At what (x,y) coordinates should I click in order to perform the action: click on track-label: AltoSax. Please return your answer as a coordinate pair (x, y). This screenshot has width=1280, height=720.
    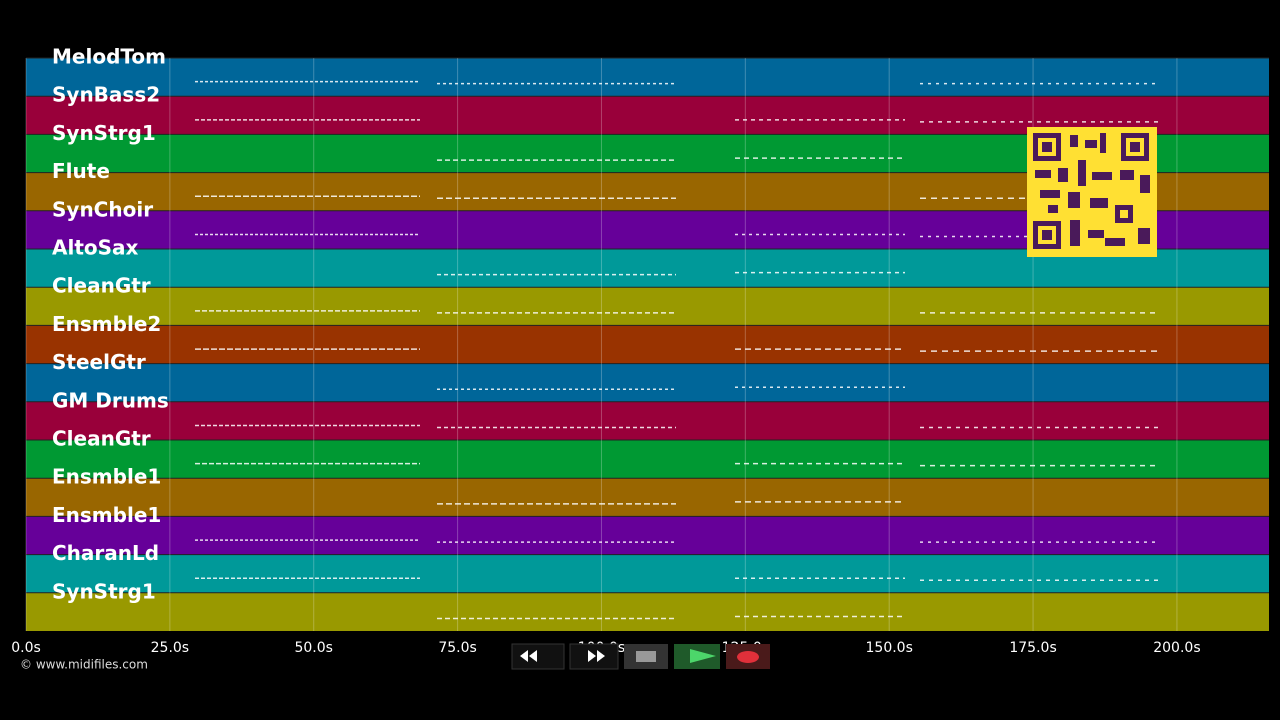
    Looking at the image, I should click on (95, 248).